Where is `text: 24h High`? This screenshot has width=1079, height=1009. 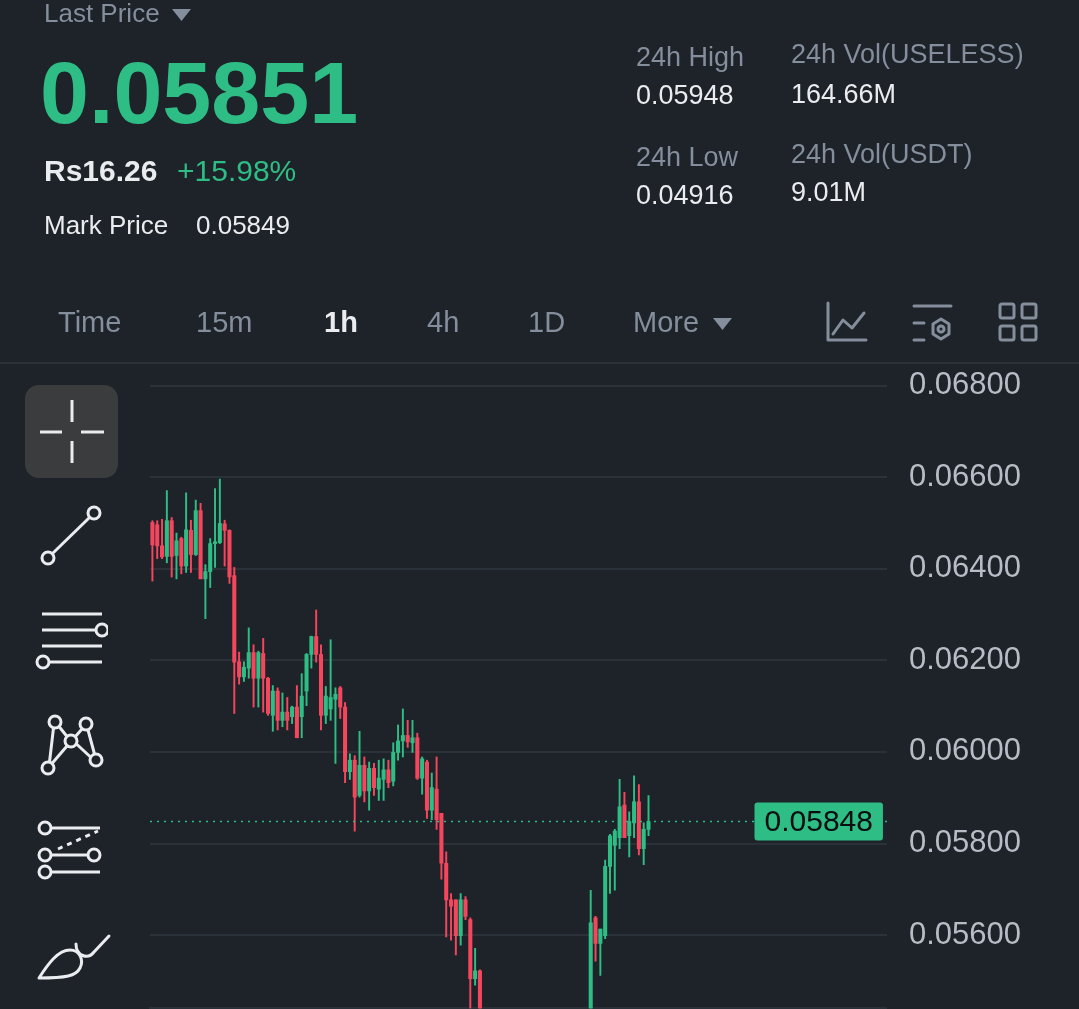
text: 24h High is located at coordinates (690, 57).